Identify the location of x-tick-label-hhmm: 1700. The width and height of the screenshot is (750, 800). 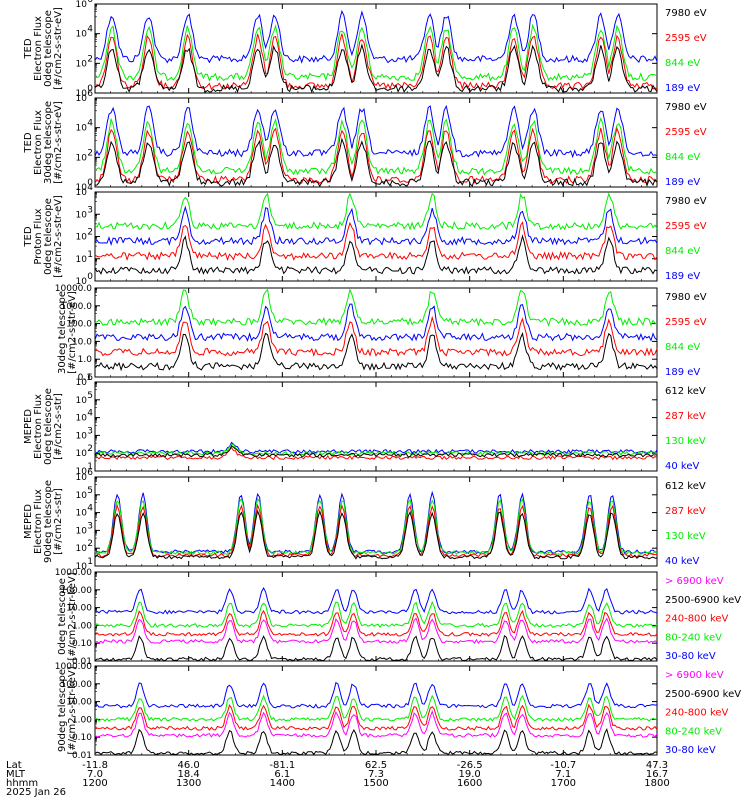
(563, 783).